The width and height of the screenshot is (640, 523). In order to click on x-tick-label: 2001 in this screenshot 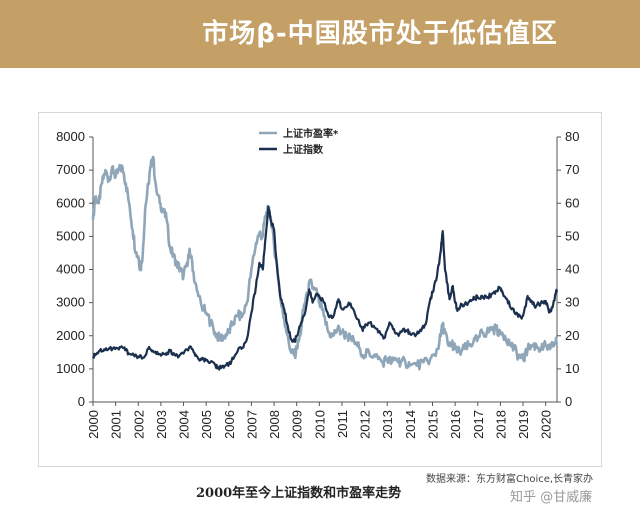, I will do `click(116, 424)`.